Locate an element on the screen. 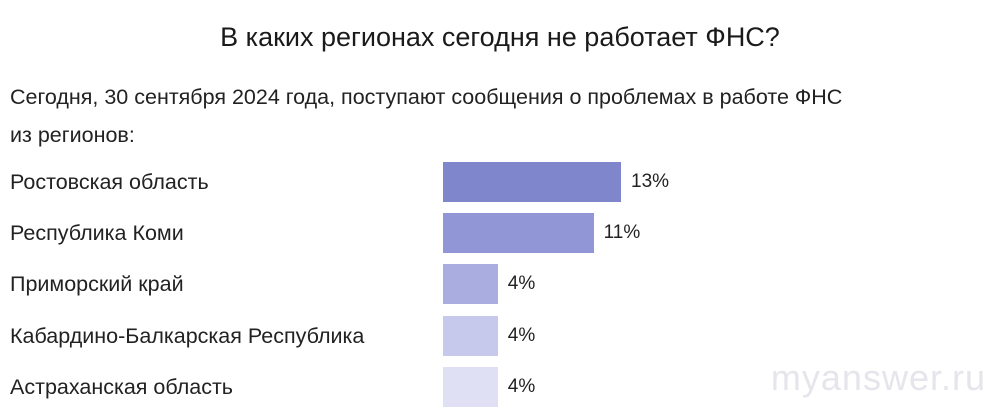  intro-line-2: из регионов: is located at coordinates (72, 135).